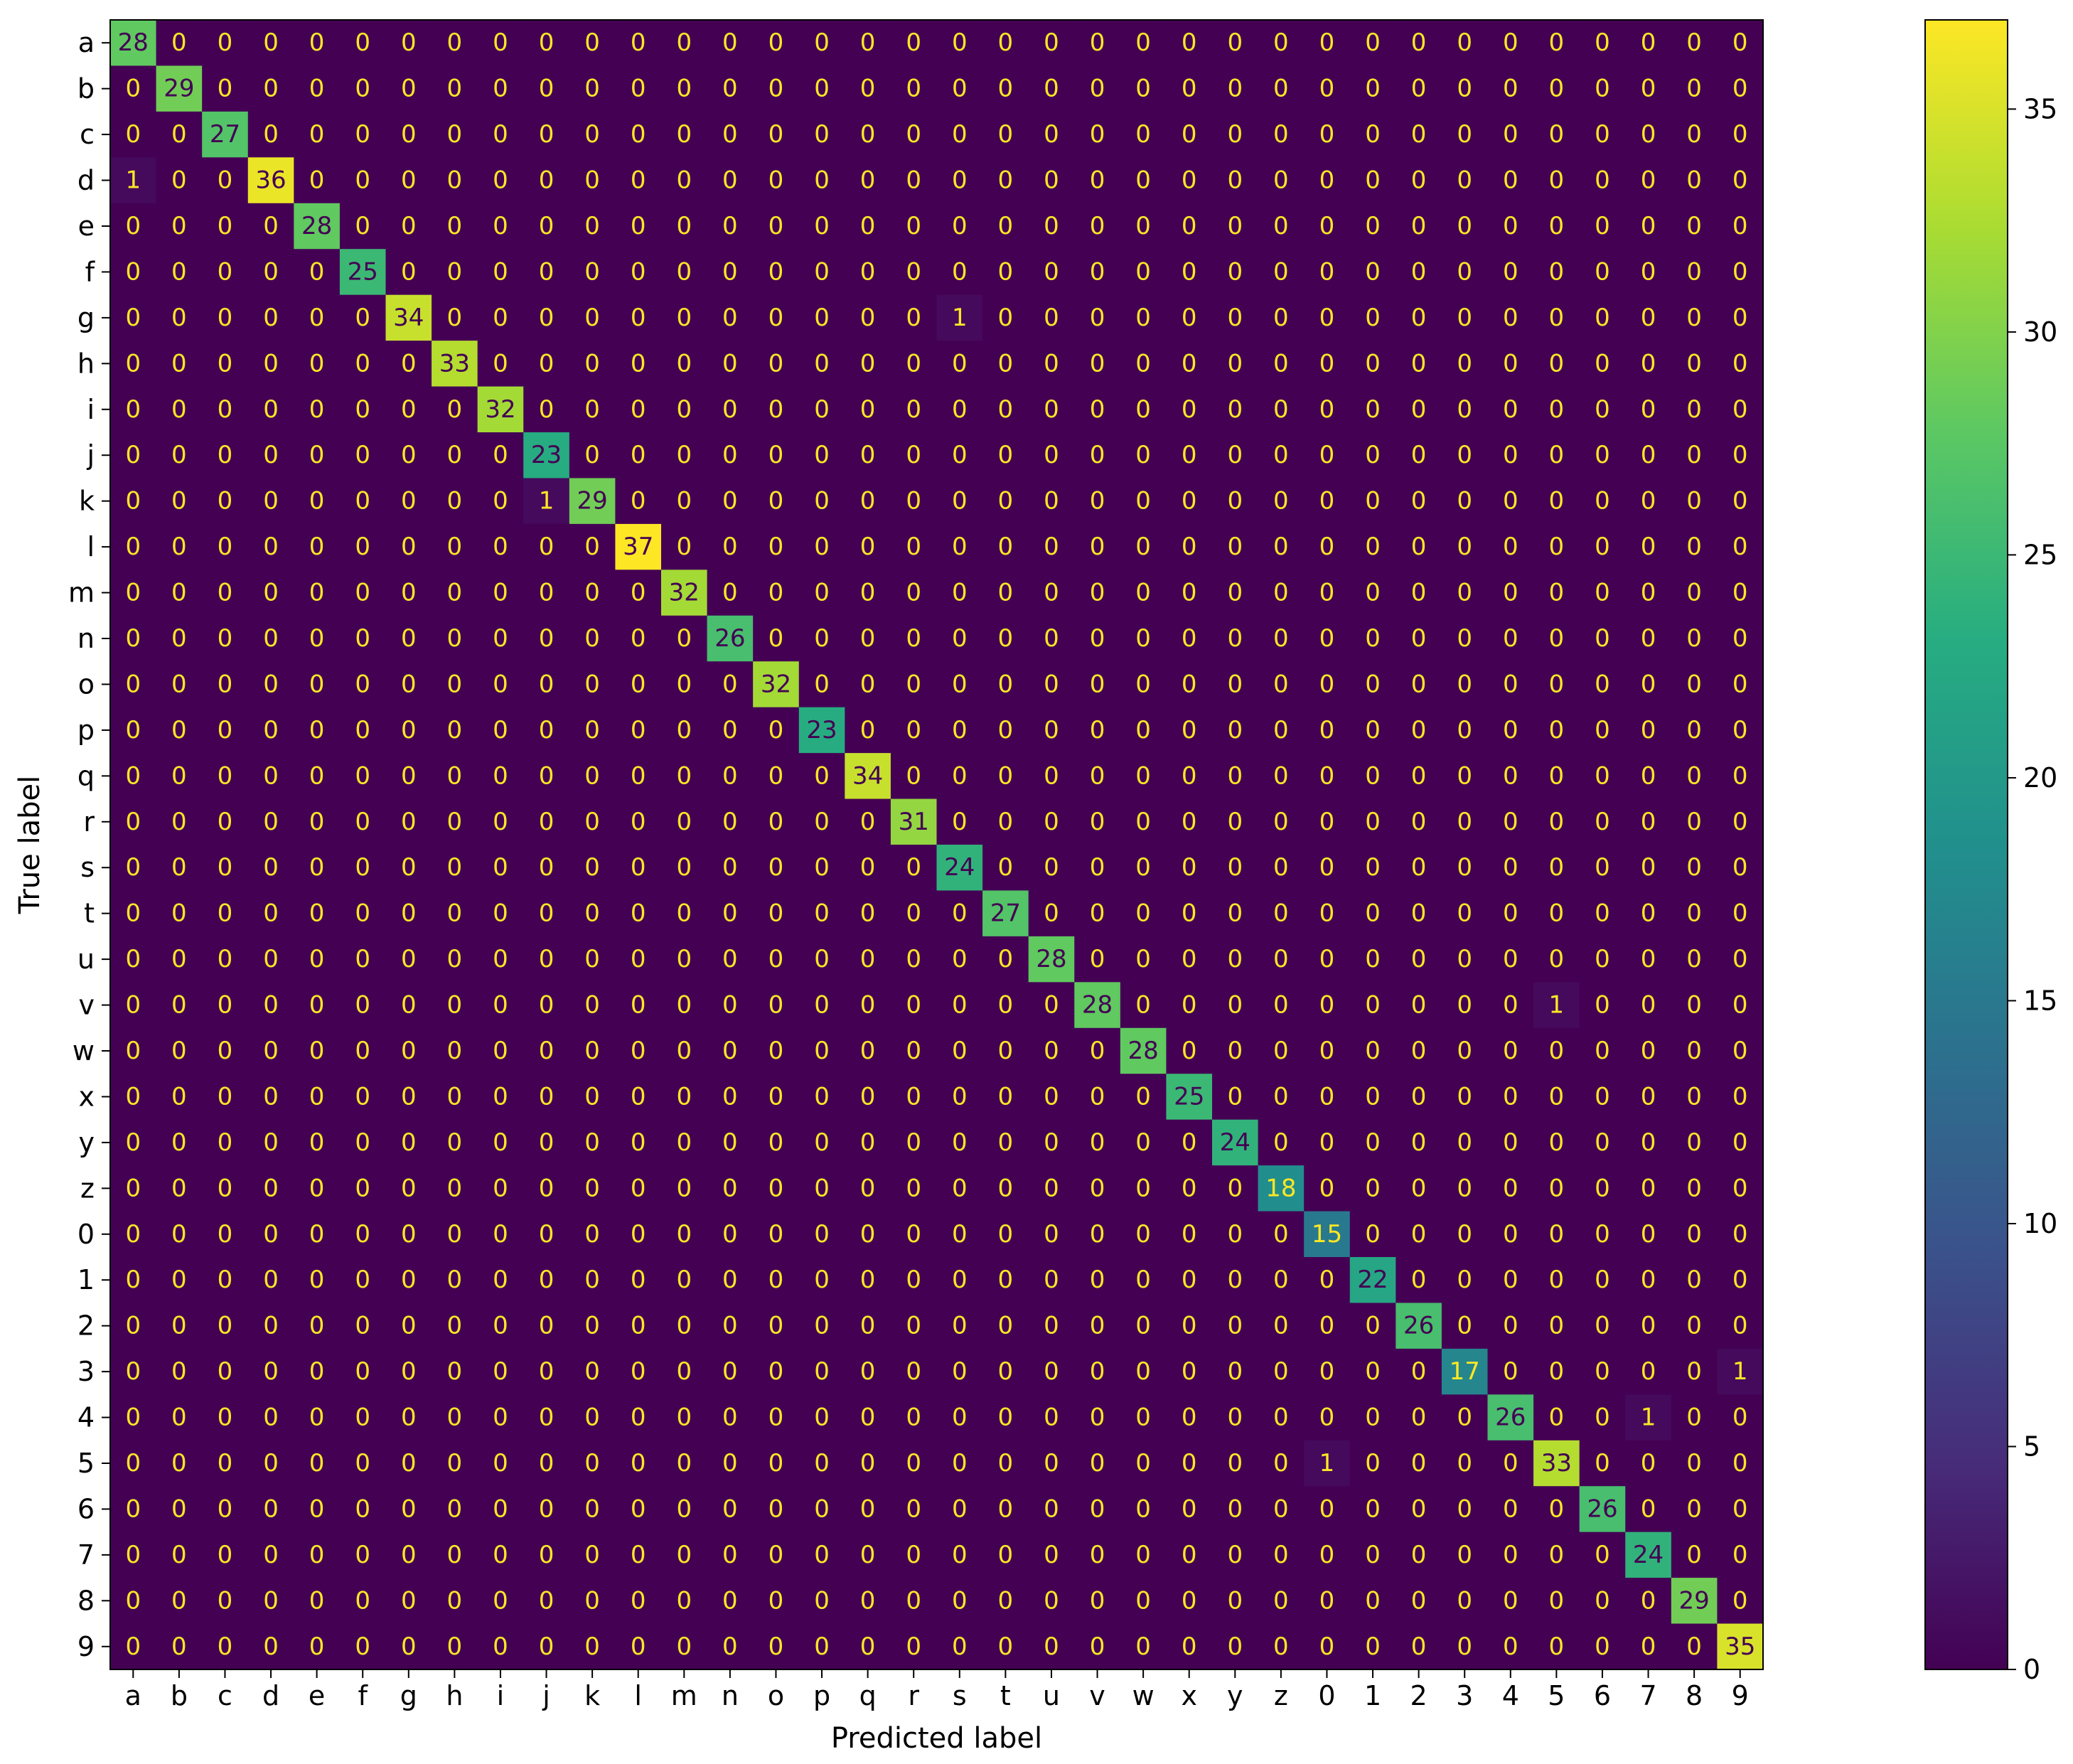 This screenshot has height=1764, width=2073. Describe the element at coordinates (1006, 1555) in the screenshot. I see `cell-7-t` at that location.